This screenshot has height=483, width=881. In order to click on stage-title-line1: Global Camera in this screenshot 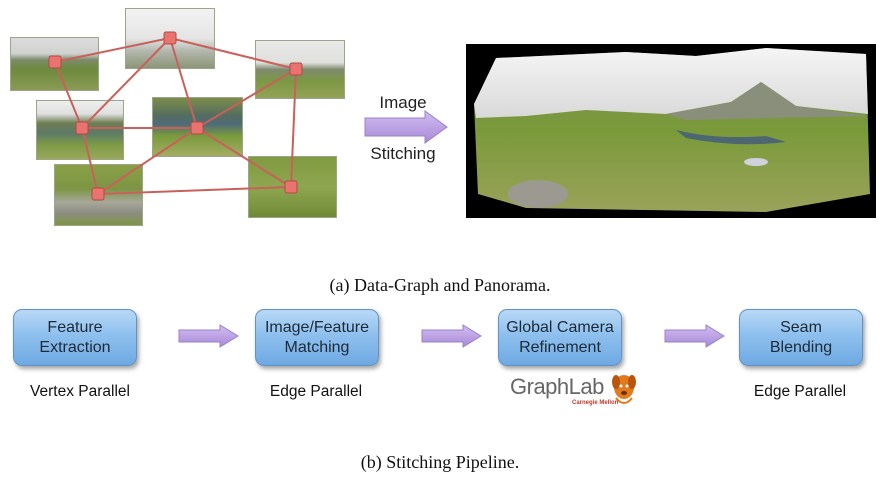, I will do `click(560, 327)`.